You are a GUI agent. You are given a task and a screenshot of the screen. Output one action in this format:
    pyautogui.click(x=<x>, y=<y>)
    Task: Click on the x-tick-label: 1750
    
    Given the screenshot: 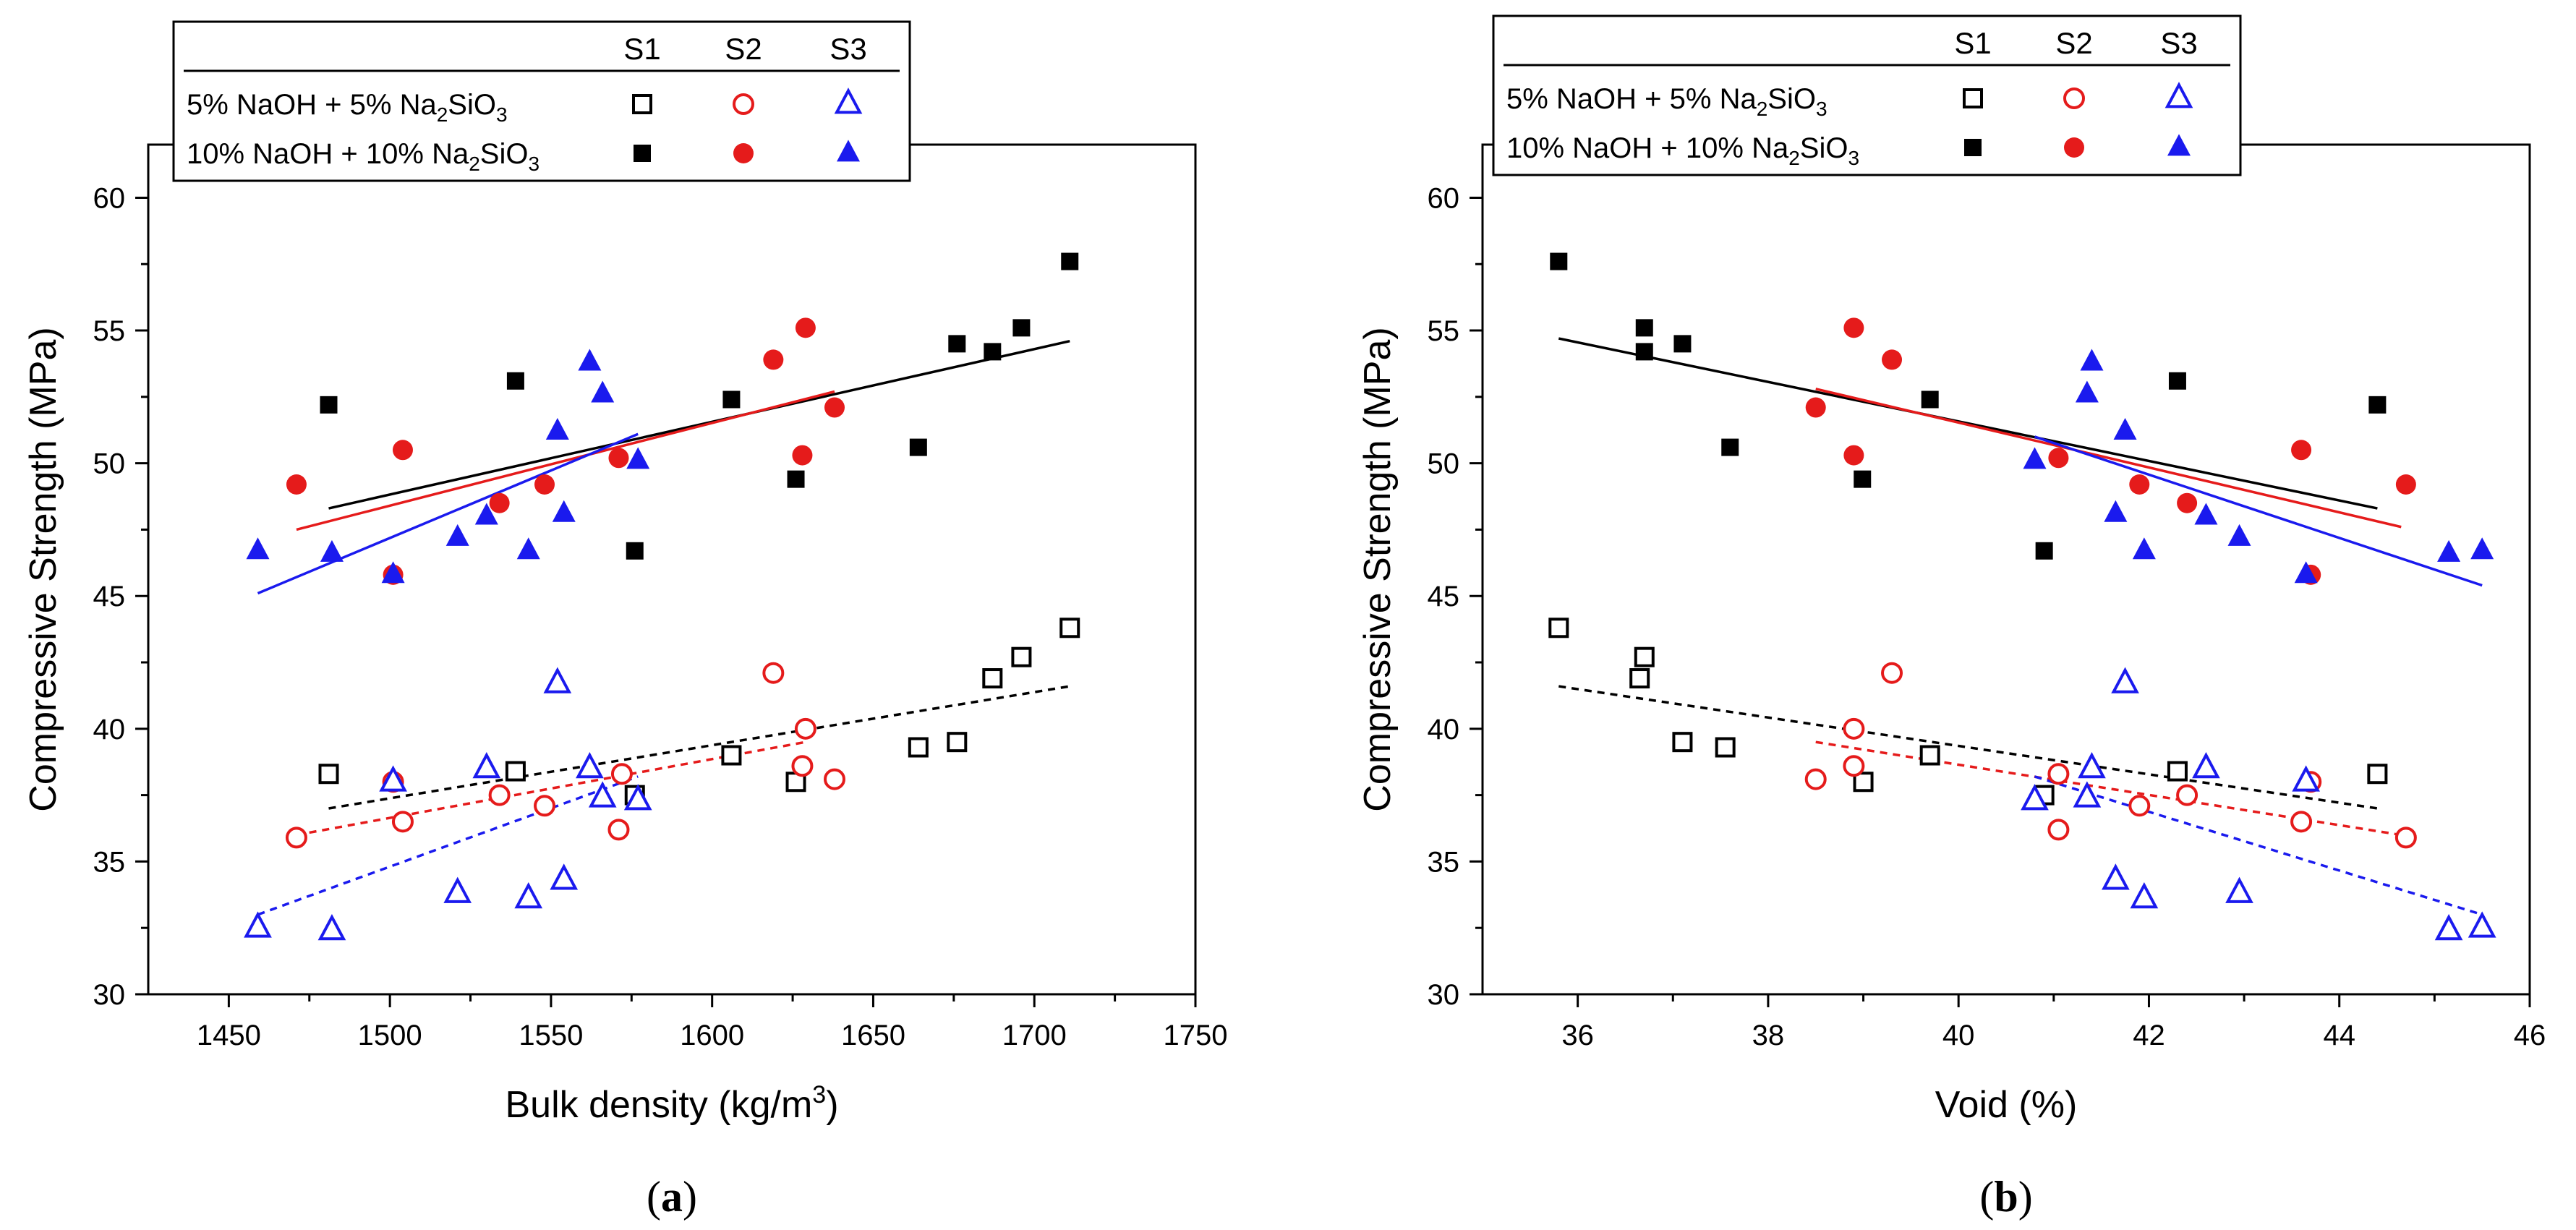 What is the action you would take?
    pyautogui.click(x=1196, y=1035)
    